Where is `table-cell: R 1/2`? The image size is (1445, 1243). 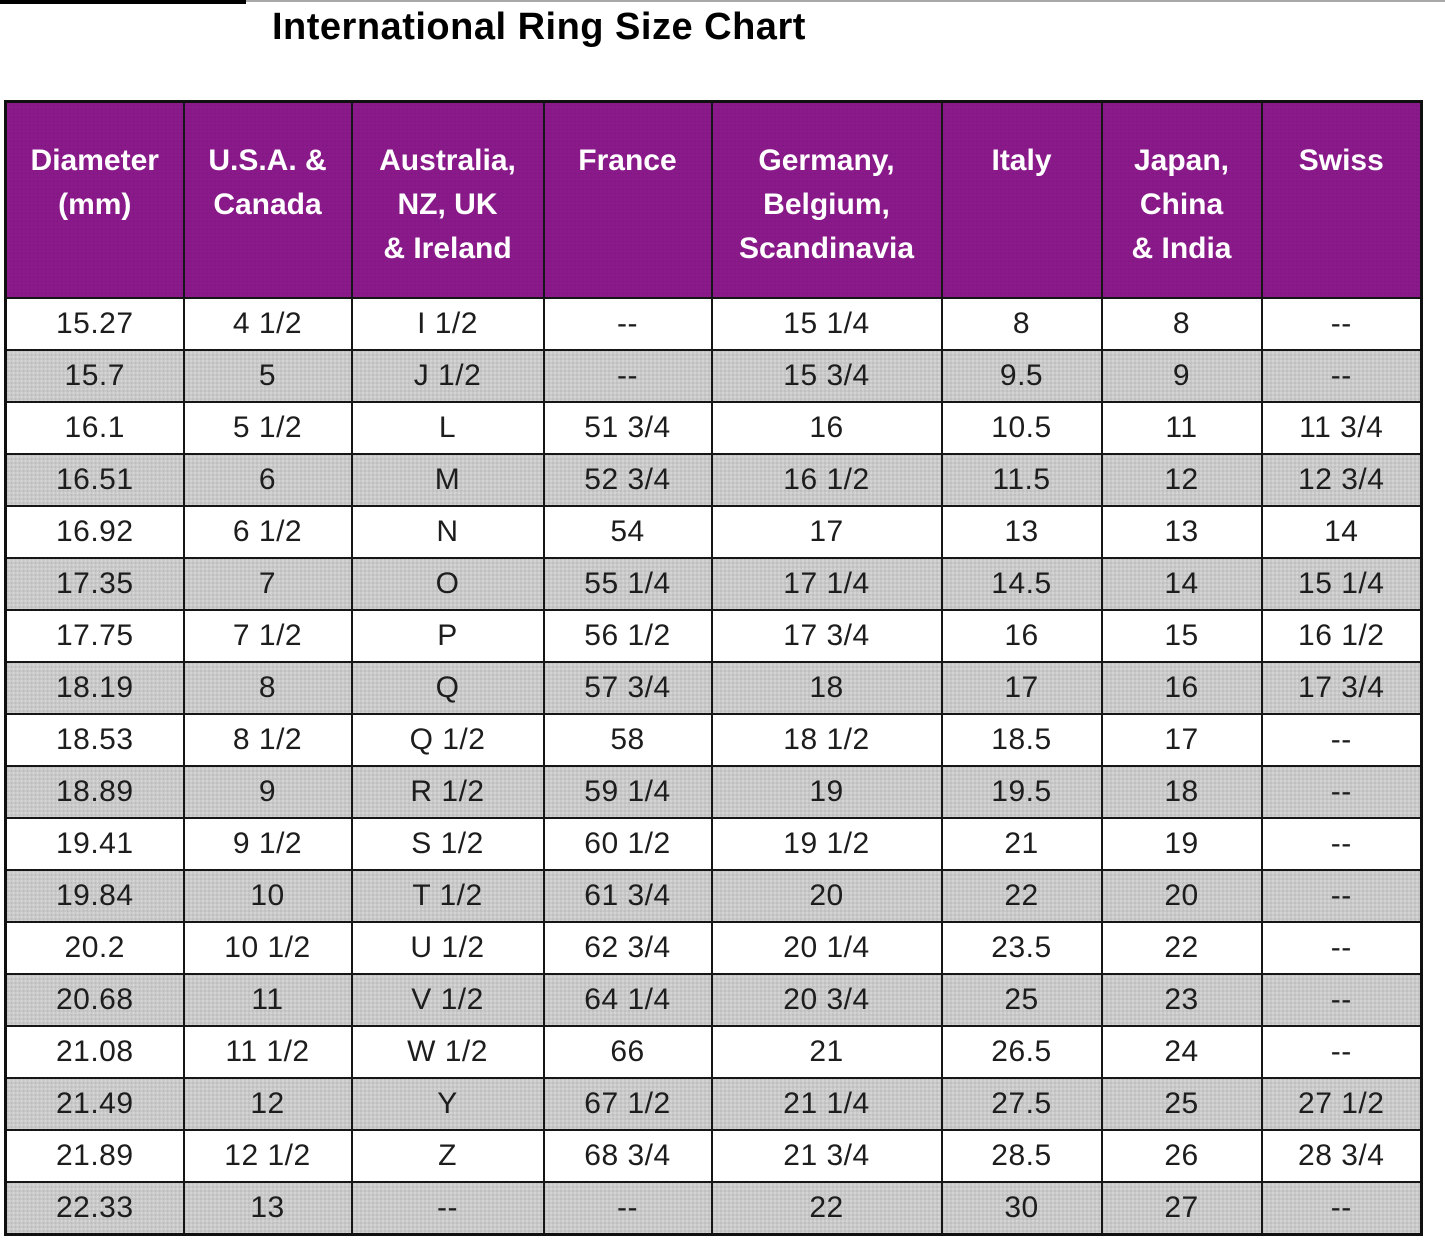 table-cell: R 1/2 is located at coordinates (447, 792).